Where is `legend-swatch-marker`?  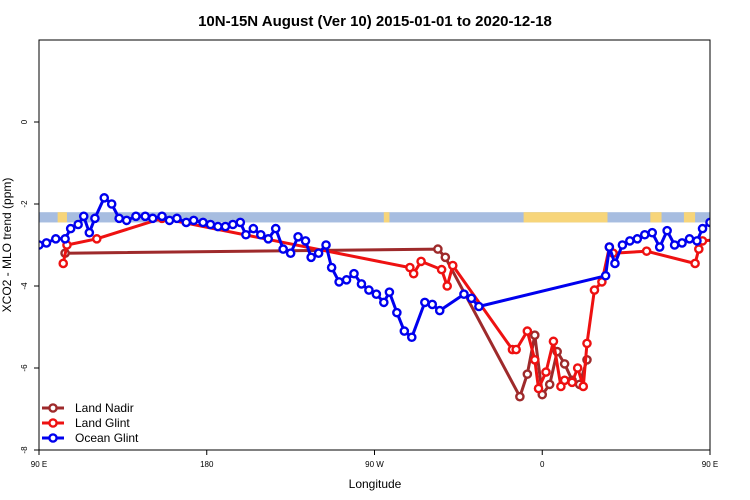
legend-swatch-marker is located at coordinates (53, 438).